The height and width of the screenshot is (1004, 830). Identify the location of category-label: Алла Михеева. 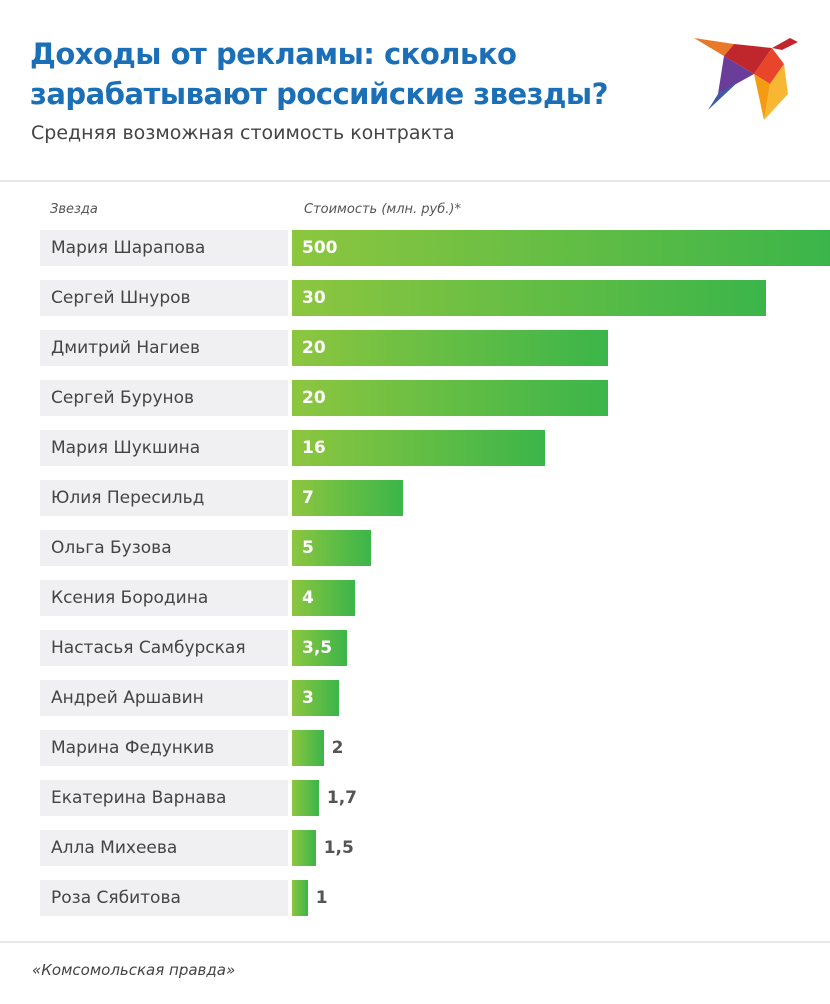
(164, 848).